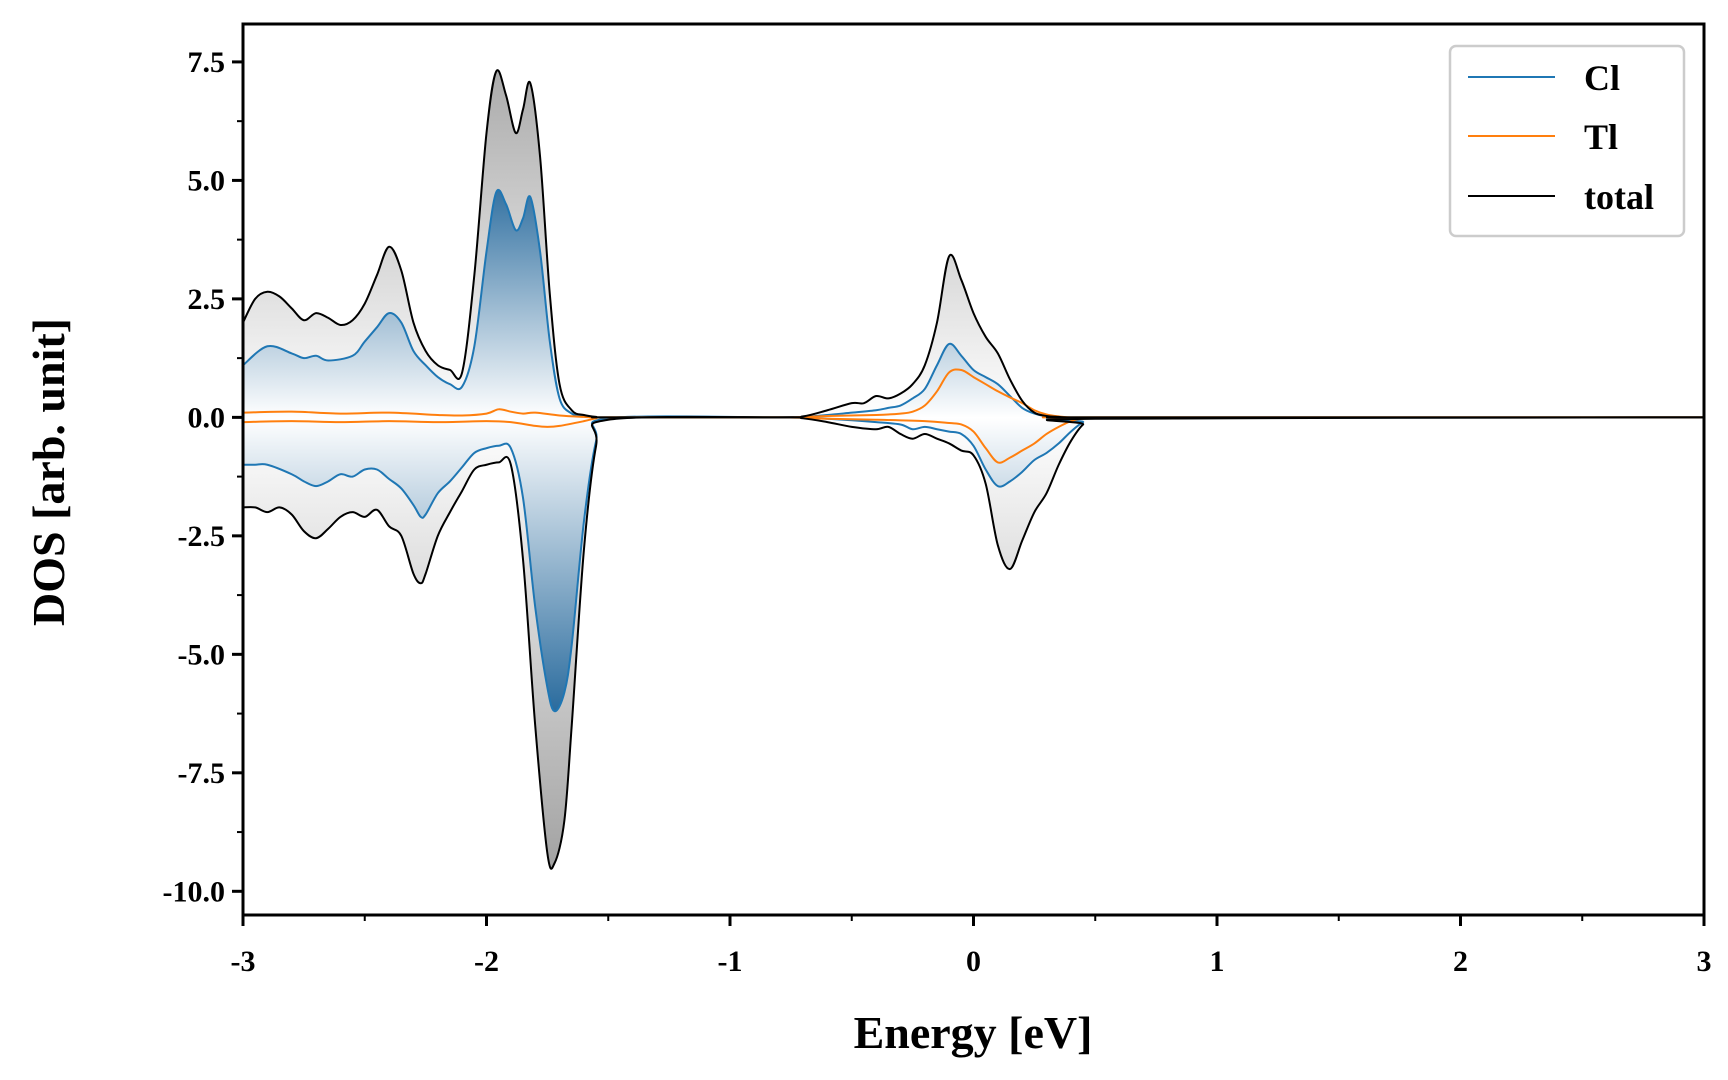 This screenshot has height=1080, width=1728. Describe the element at coordinates (203, 477) in the screenshot. I see `y-axis: -10.0 -7.5 -5.0 -2.5 0.0 2.5 5.0 7.5` at that location.